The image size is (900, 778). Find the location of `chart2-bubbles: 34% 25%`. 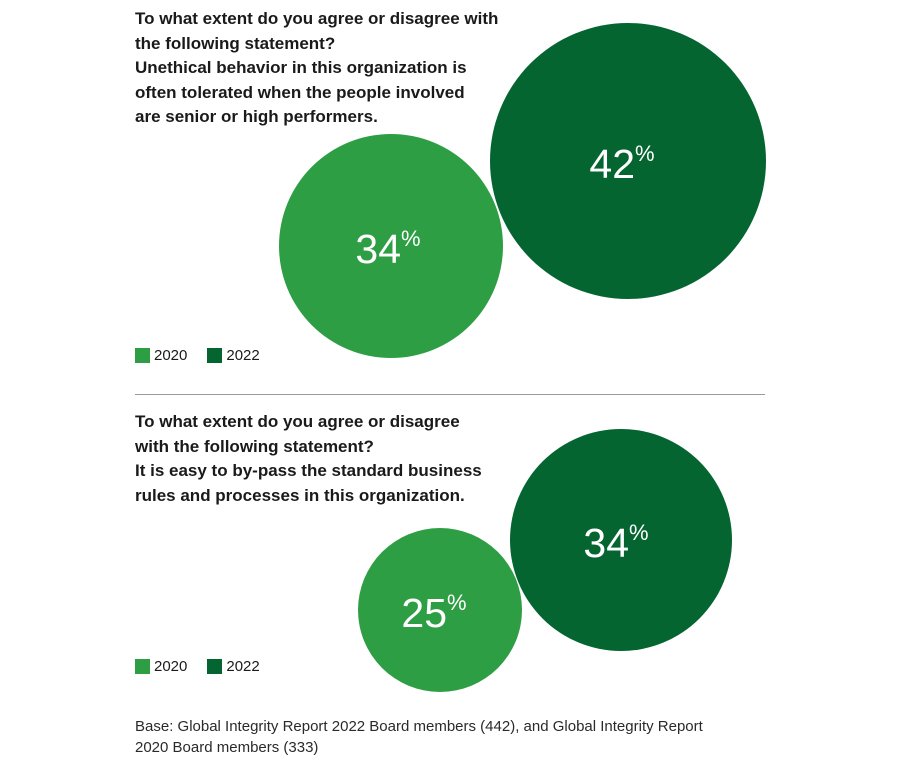

chart2-bubbles: 34% 25% is located at coordinates (545, 560).